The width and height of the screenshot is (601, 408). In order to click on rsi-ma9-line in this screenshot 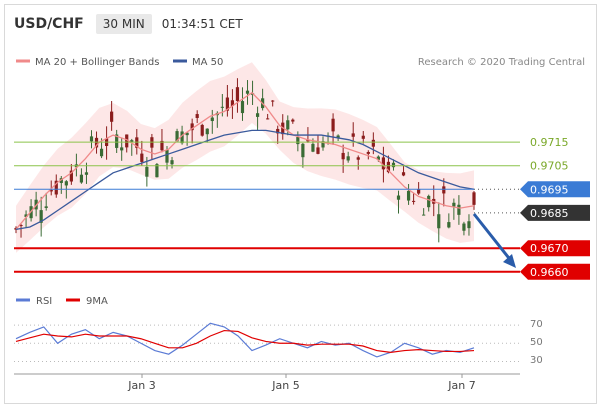, I will do `click(245, 341)`.